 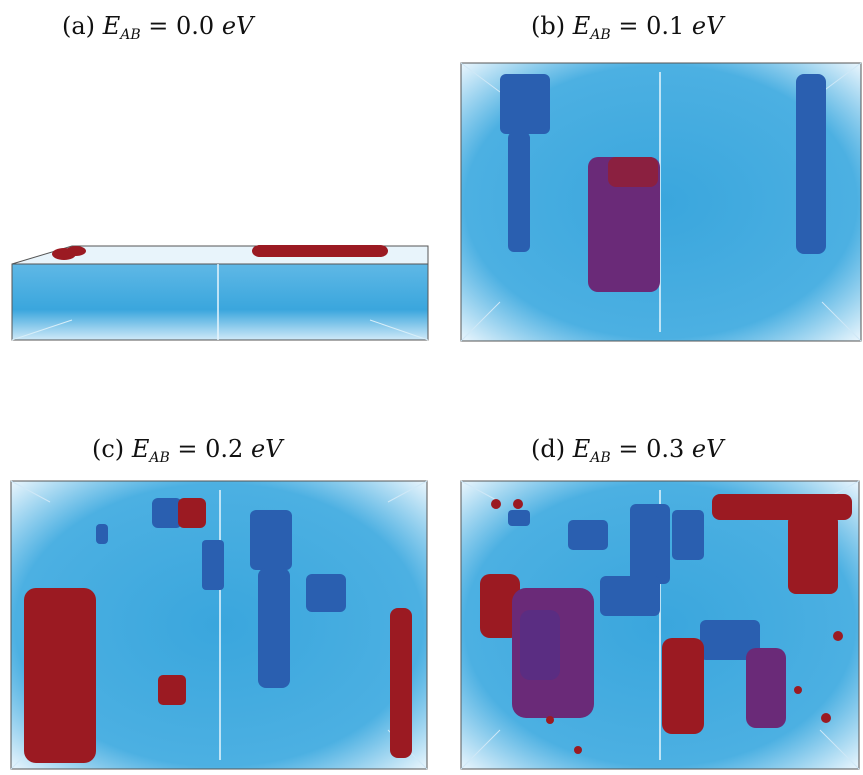 What do you see at coordinates (707, 449) in the screenshot?
I see `panel-d-unit: eV` at bounding box center [707, 449].